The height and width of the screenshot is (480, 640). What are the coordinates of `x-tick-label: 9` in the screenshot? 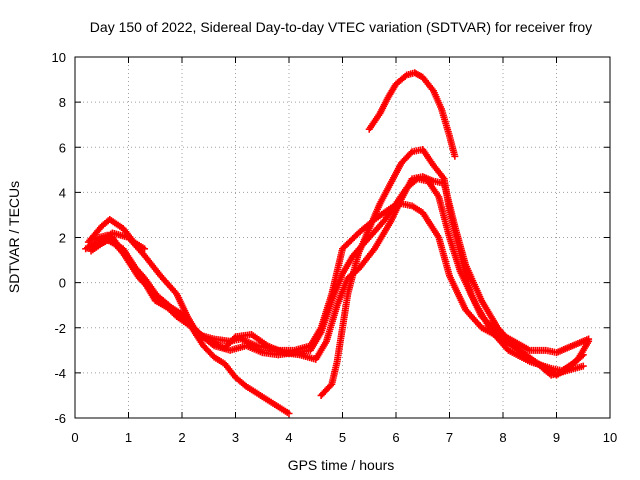 It's located at (556, 437).